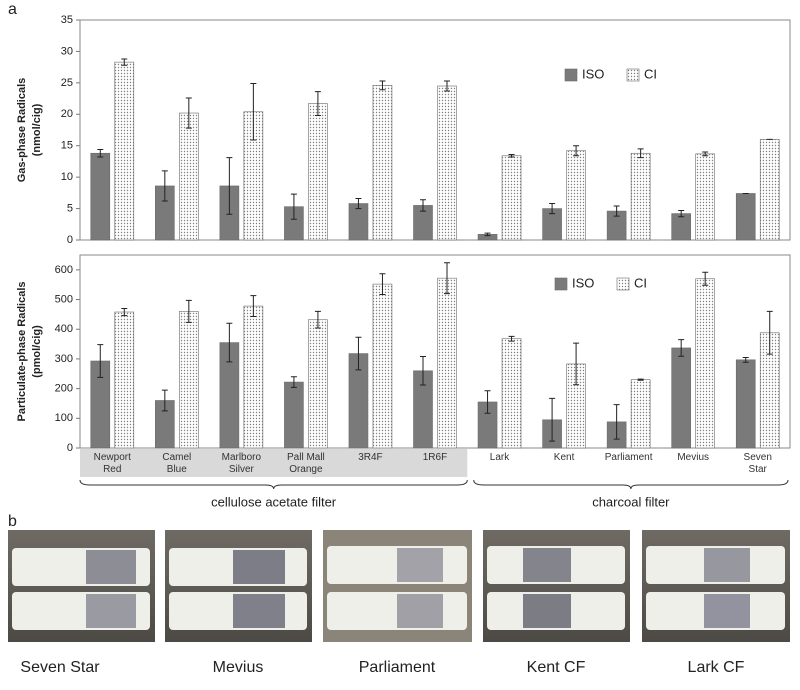  I want to click on x-tick-label: Newport Red, so click(112, 463).